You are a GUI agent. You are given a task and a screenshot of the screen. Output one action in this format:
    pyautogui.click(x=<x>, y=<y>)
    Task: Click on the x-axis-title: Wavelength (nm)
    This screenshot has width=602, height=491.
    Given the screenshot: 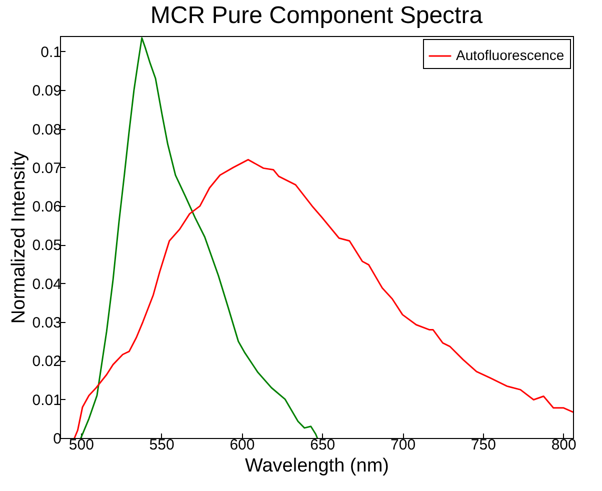 What is the action you would take?
    pyautogui.click(x=317, y=466)
    